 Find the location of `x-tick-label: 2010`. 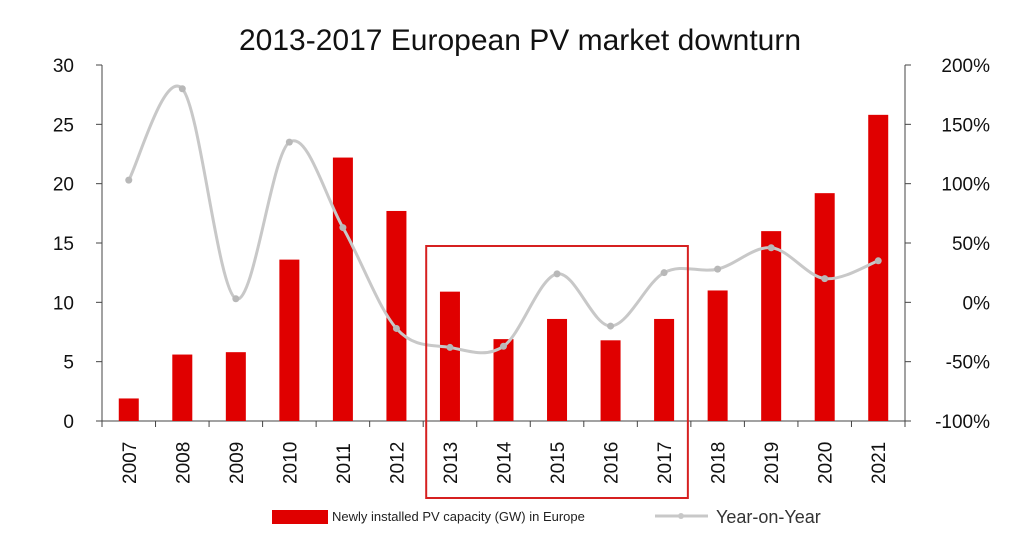

x-tick-label: 2010 is located at coordinates (290, 463).